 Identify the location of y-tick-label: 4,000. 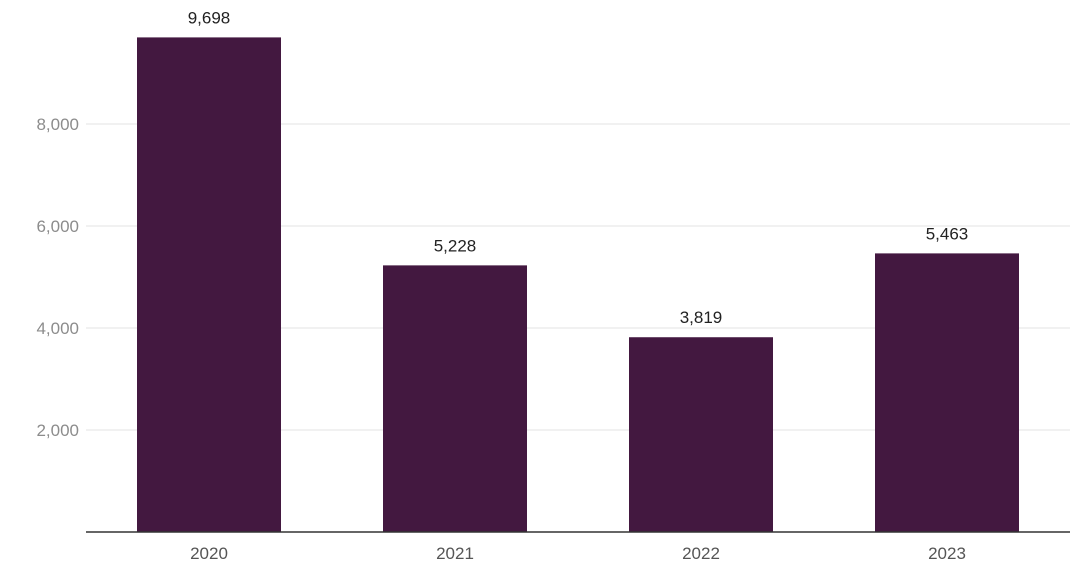
(57, 328).